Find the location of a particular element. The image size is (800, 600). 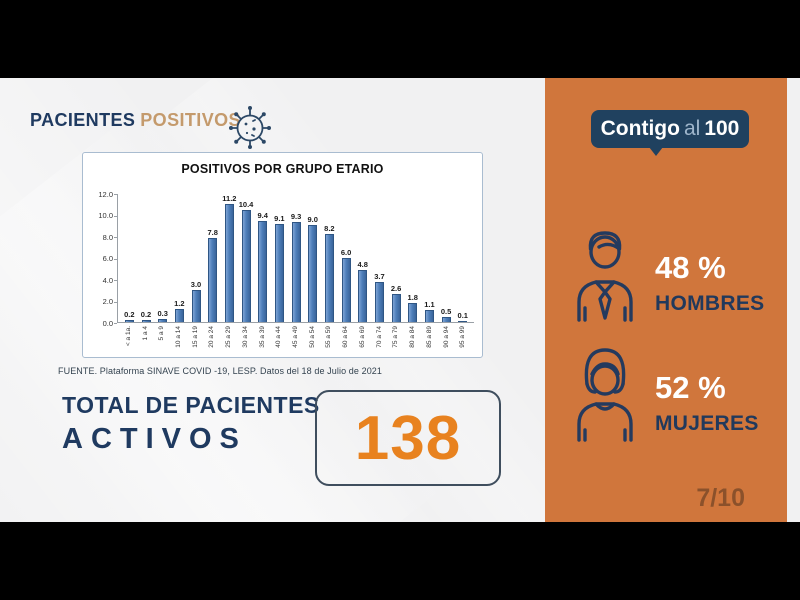

chart-title: POSITIVOS POR GRUPO ETARIO is located at coordinates (282, 169).